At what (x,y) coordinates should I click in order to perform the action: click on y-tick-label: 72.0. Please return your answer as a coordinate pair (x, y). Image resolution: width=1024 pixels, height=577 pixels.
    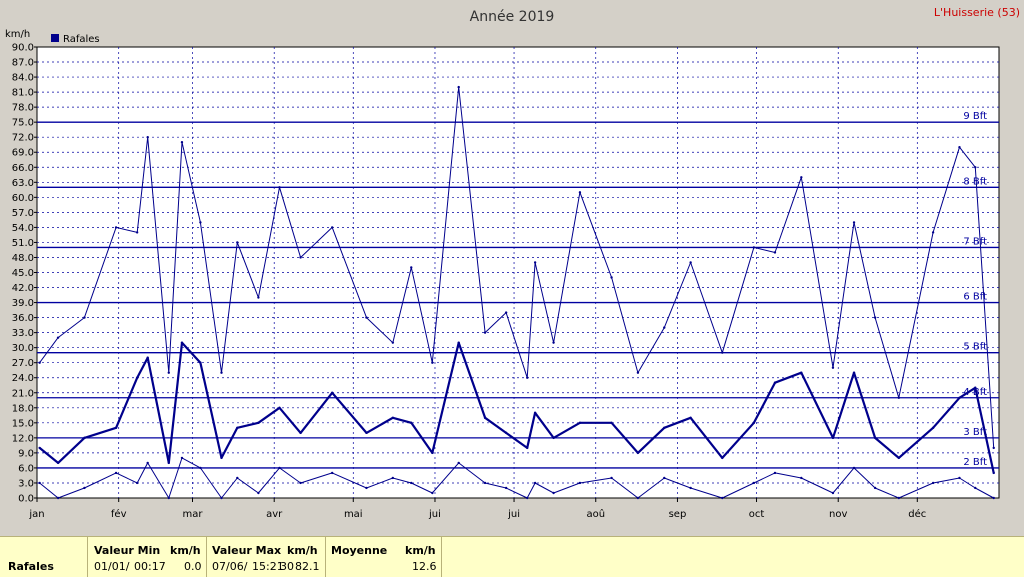
    Looking at the image, I should click on (23, 138).